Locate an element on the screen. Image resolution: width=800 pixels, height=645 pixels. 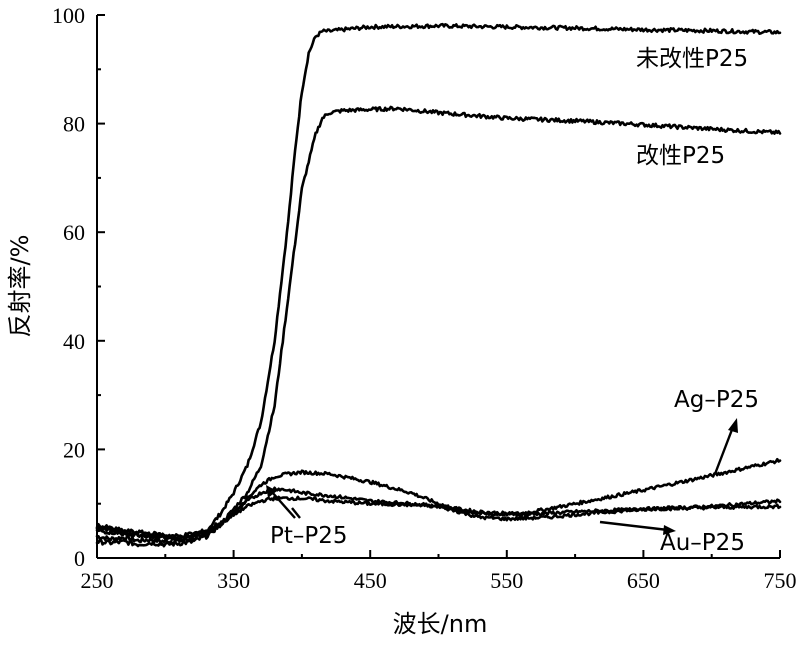
y-tick-label-20: 20 is located at coordinates (74, 449).